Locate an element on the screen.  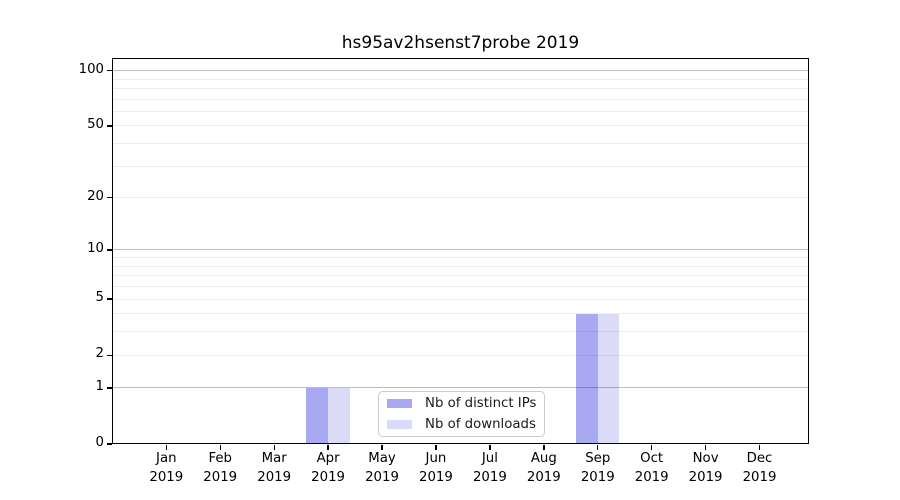
legend-label: Nb of downloads is located at coordinates (480, 424).